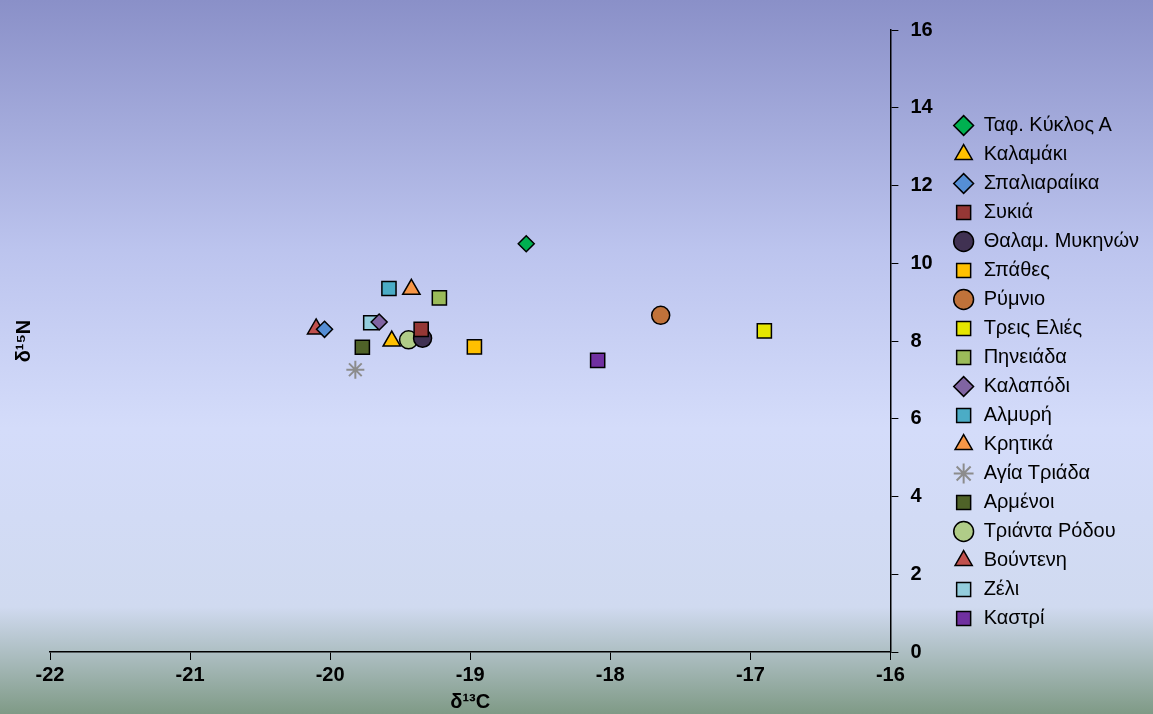 This screenshot has width=1153, height=714. I want to click on x-tick-label: -21, so click(190, 673).